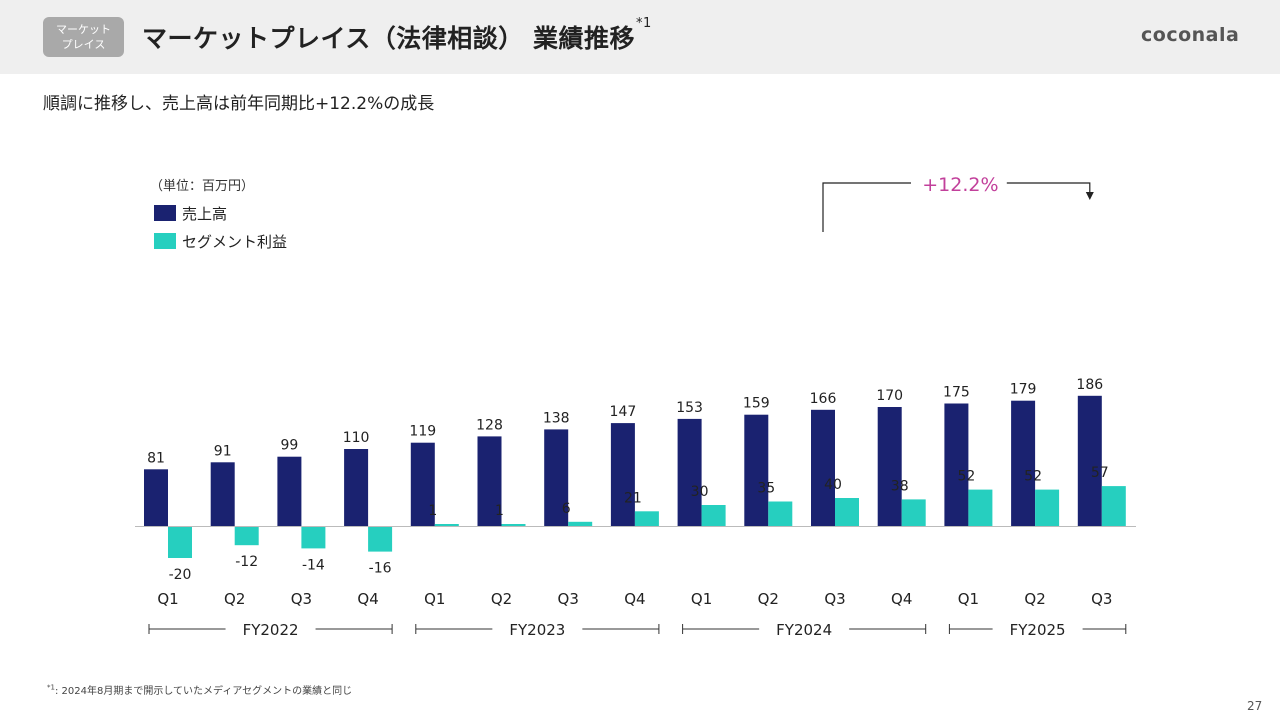 The height and width of the screenshot is (720, 1280). Describe the element at coordinates (83, 44) in the screenshot. I see `section-tag-line2: プレイス` at that location.